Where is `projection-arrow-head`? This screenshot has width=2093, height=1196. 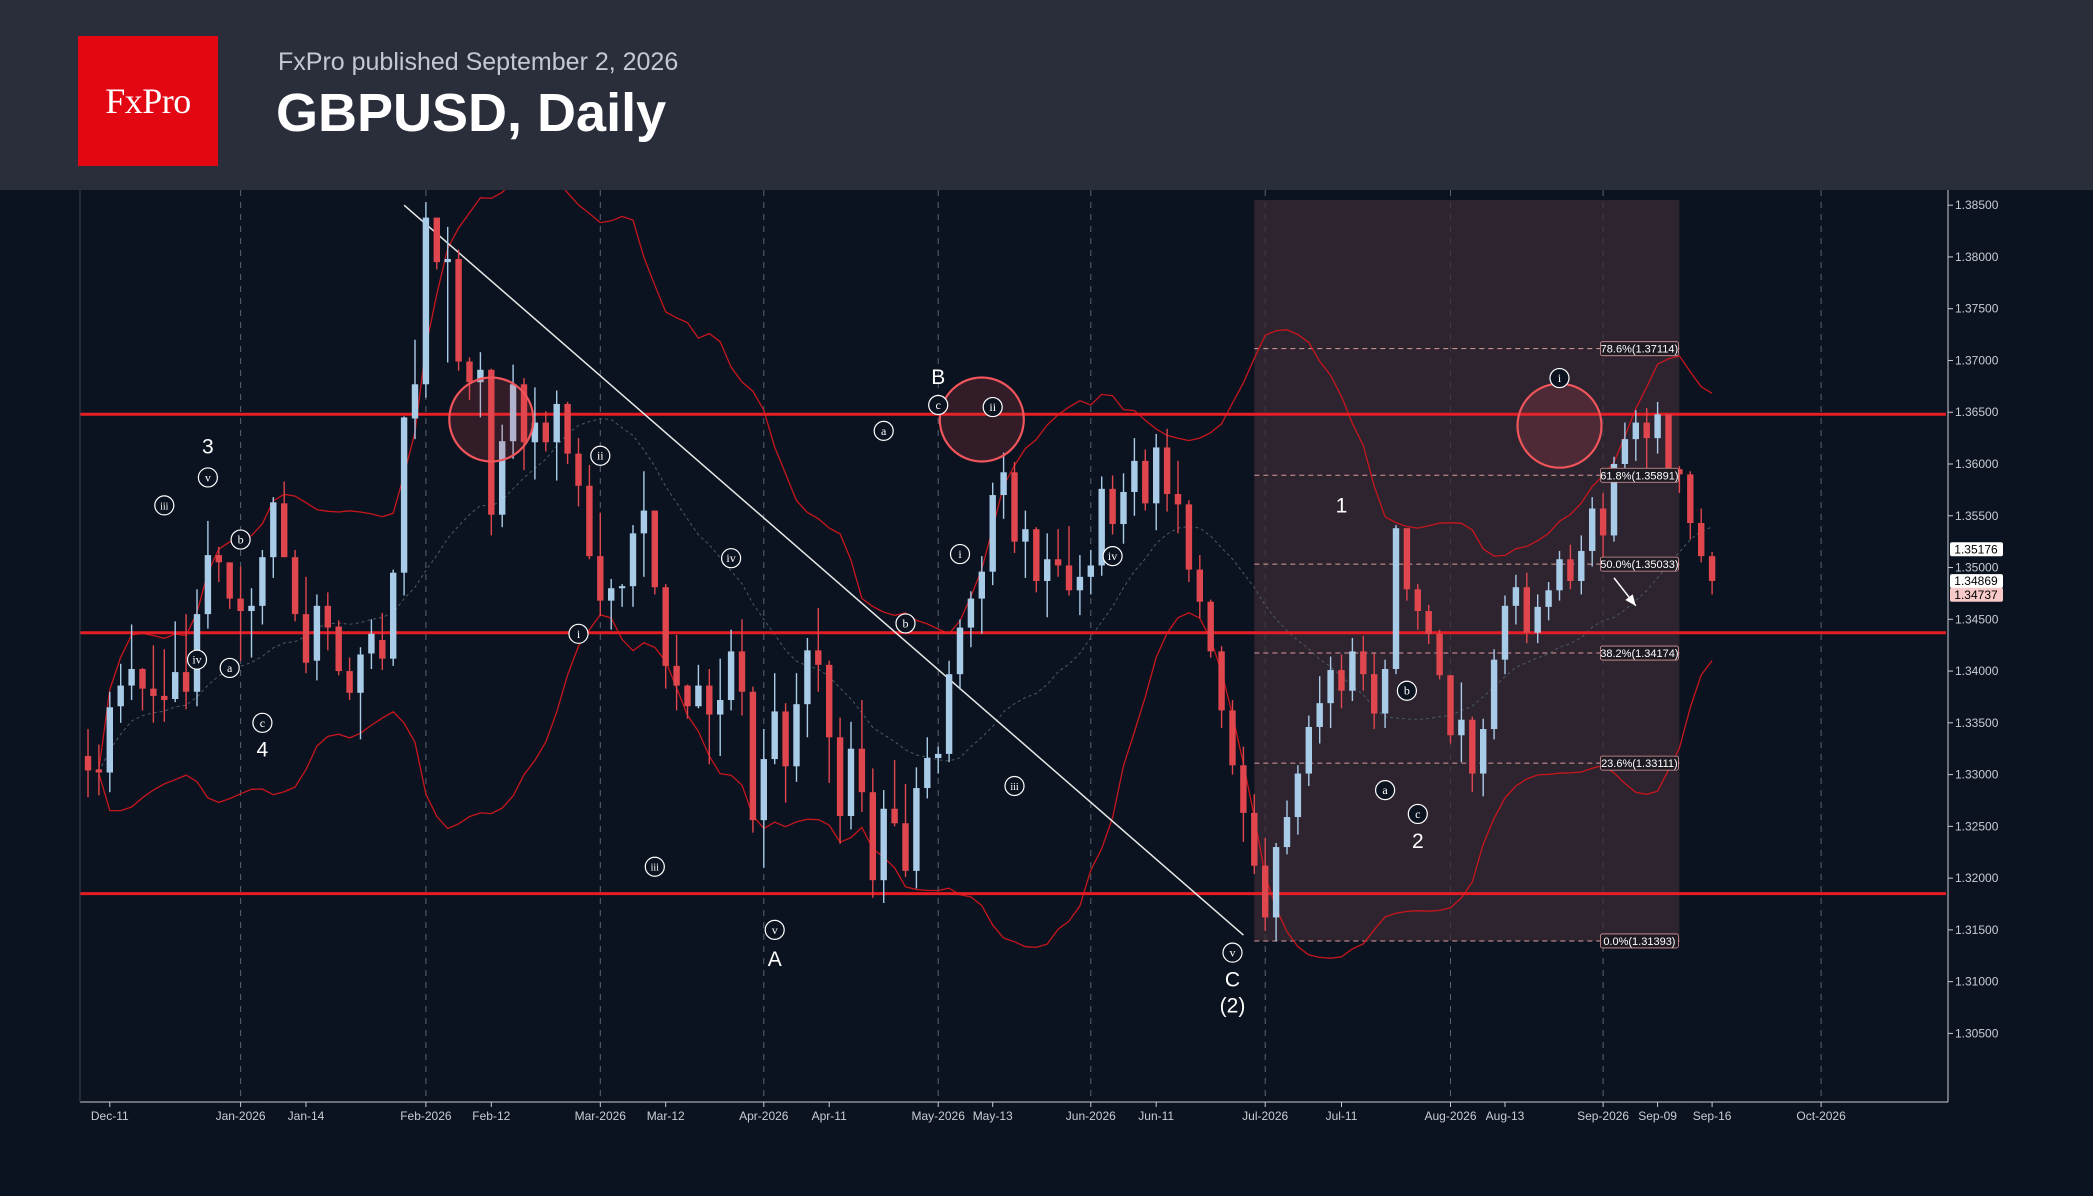 projection-arrow-head is located at coordinates (1630, 600).